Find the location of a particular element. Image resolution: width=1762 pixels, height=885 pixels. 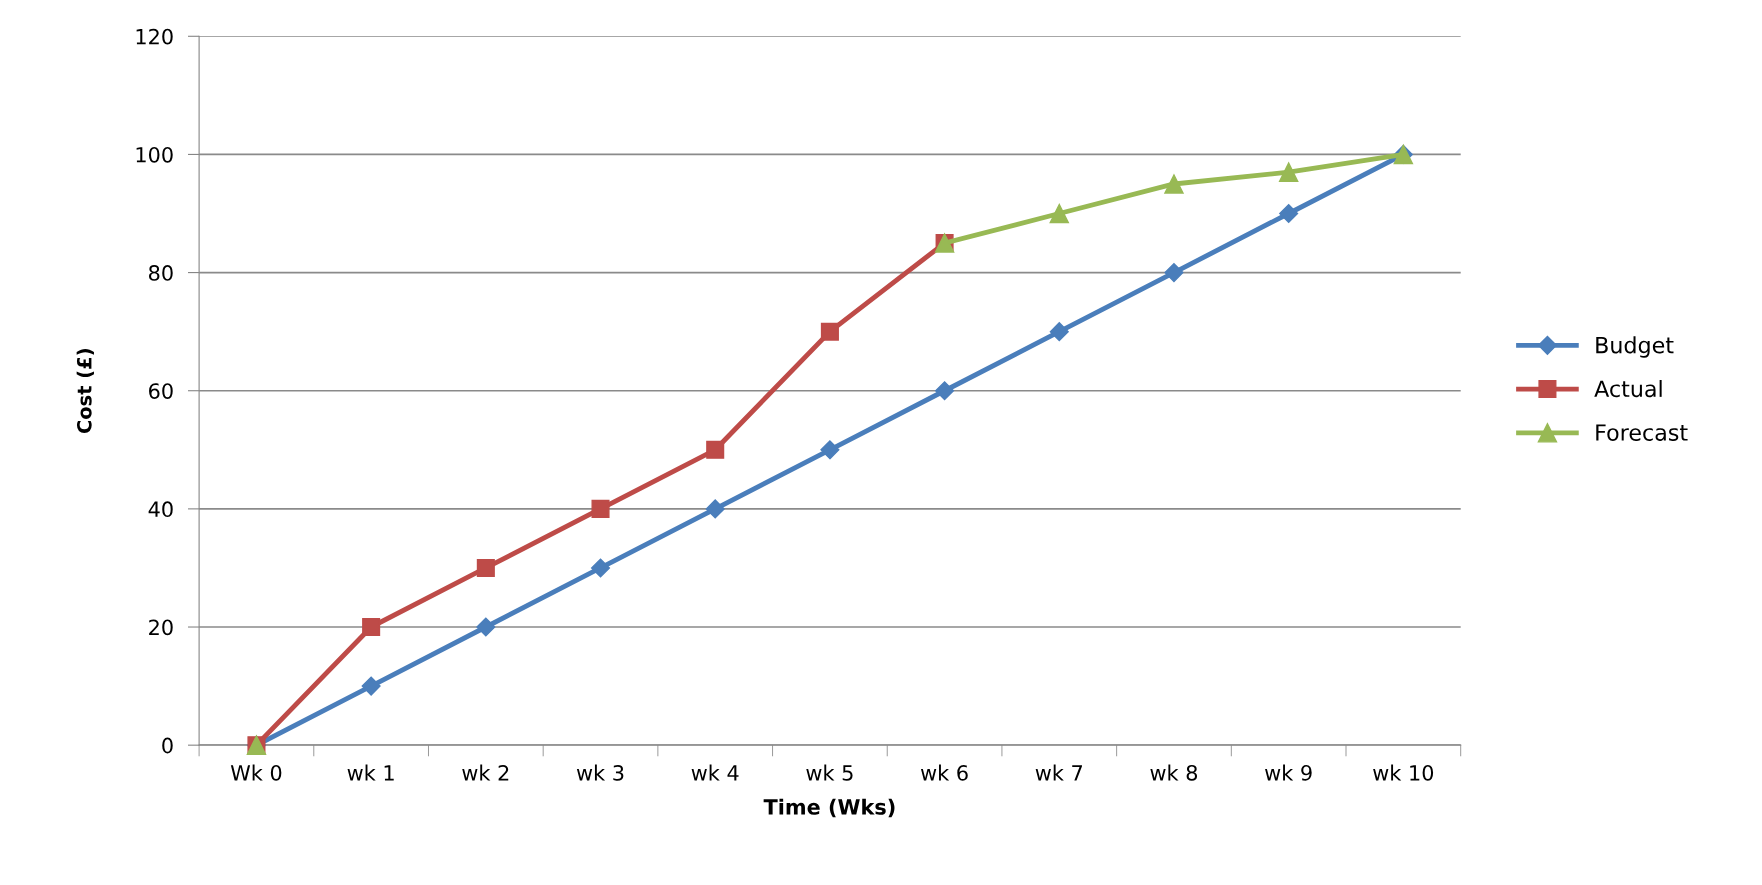

legend-label: Budget is located at coordinates (1635, 347).